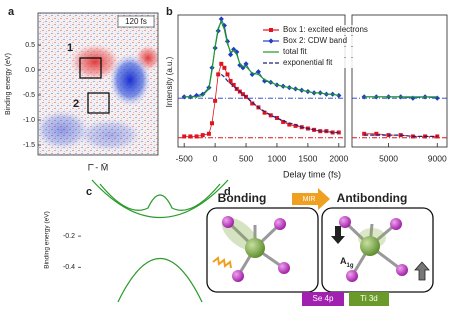 The image size is (464, 317). What do you see at coordinates (29, 120) in the screenshot?
I see `y-tick-label: -1.0` at bounding box center [29, 120].